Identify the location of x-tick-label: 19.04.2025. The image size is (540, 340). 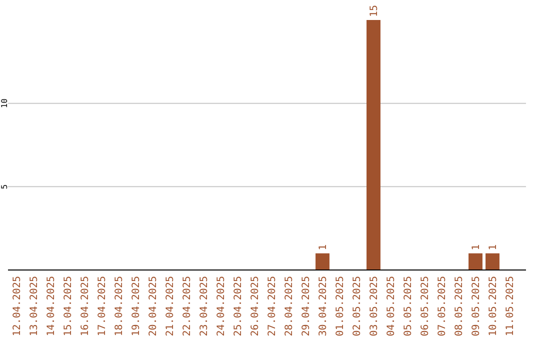
(136, 306).